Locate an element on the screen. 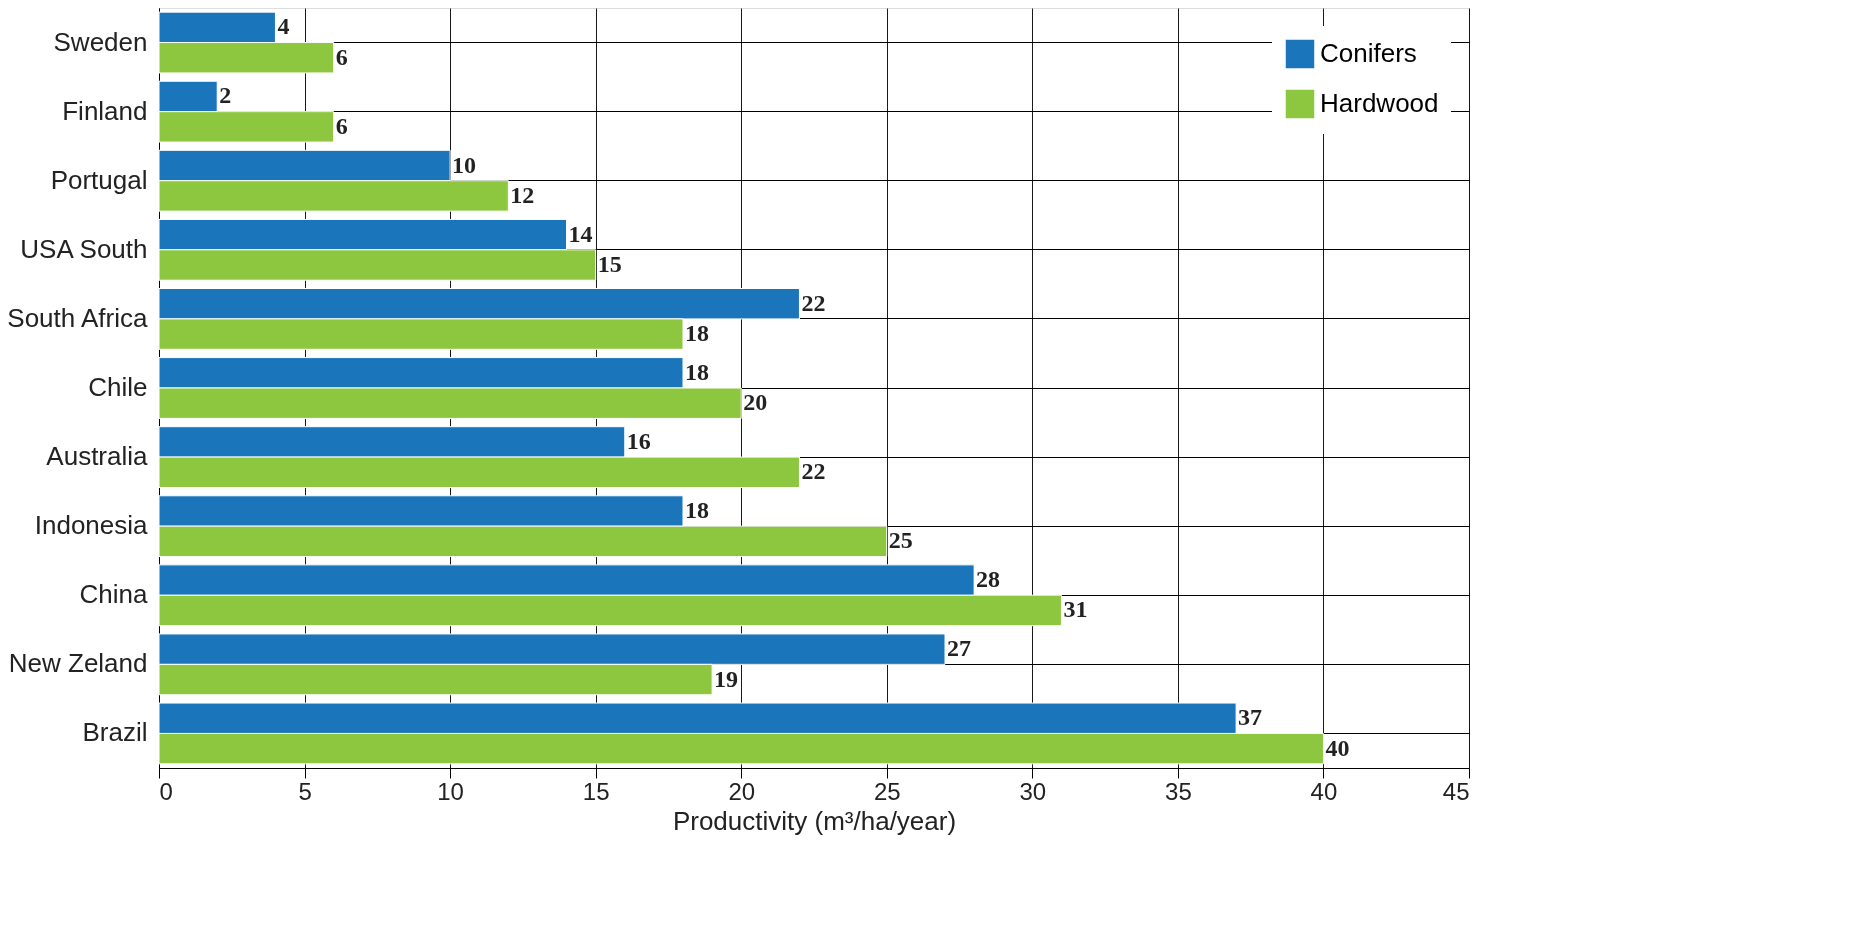  data-label: 27 is located at coordinates (959, 648).